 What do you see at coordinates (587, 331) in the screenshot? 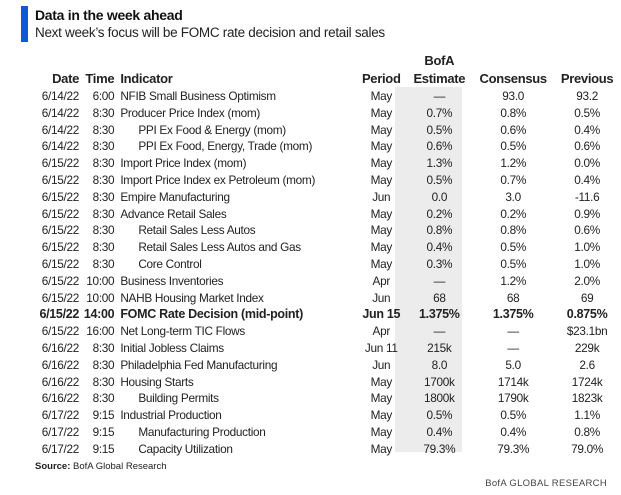
I see `cell-previous: $23.1bn` at bounding box center [587, 331].